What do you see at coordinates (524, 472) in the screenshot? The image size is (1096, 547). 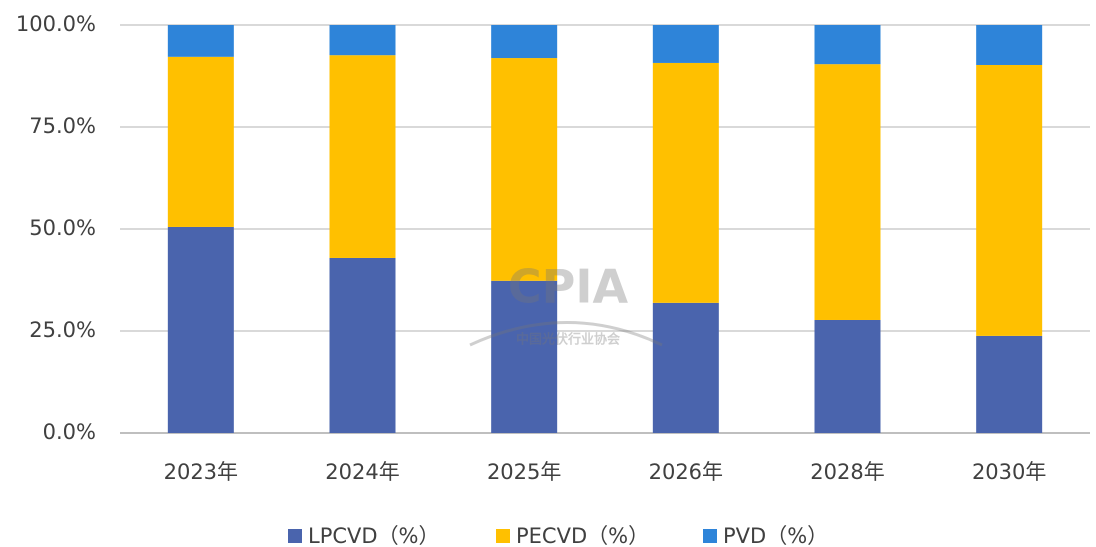 I see `x-tick-label: 2025年` at bounding box center [524, 472].